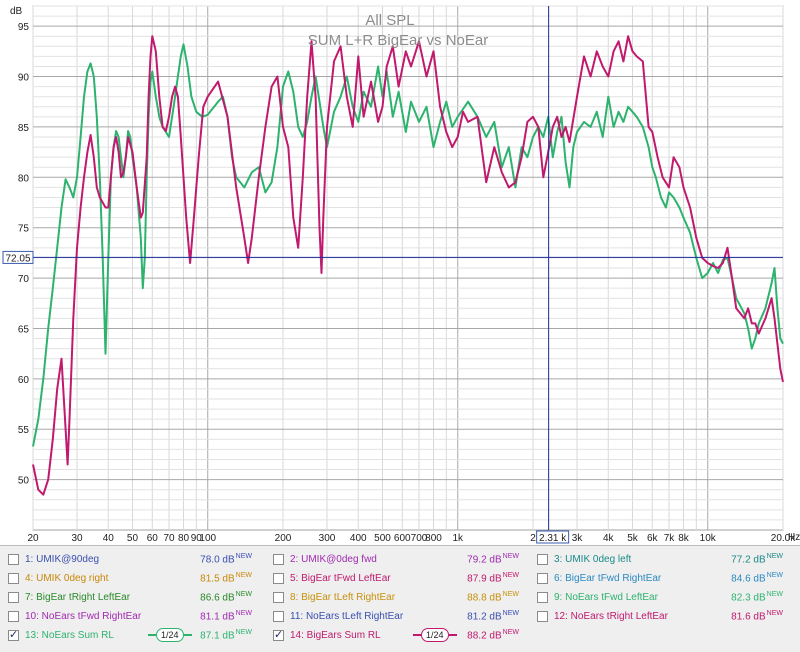  Describe the element at coordinates (484, 560) in the screenshot. I see `legend-value-text: 79.2 dB` at that location.